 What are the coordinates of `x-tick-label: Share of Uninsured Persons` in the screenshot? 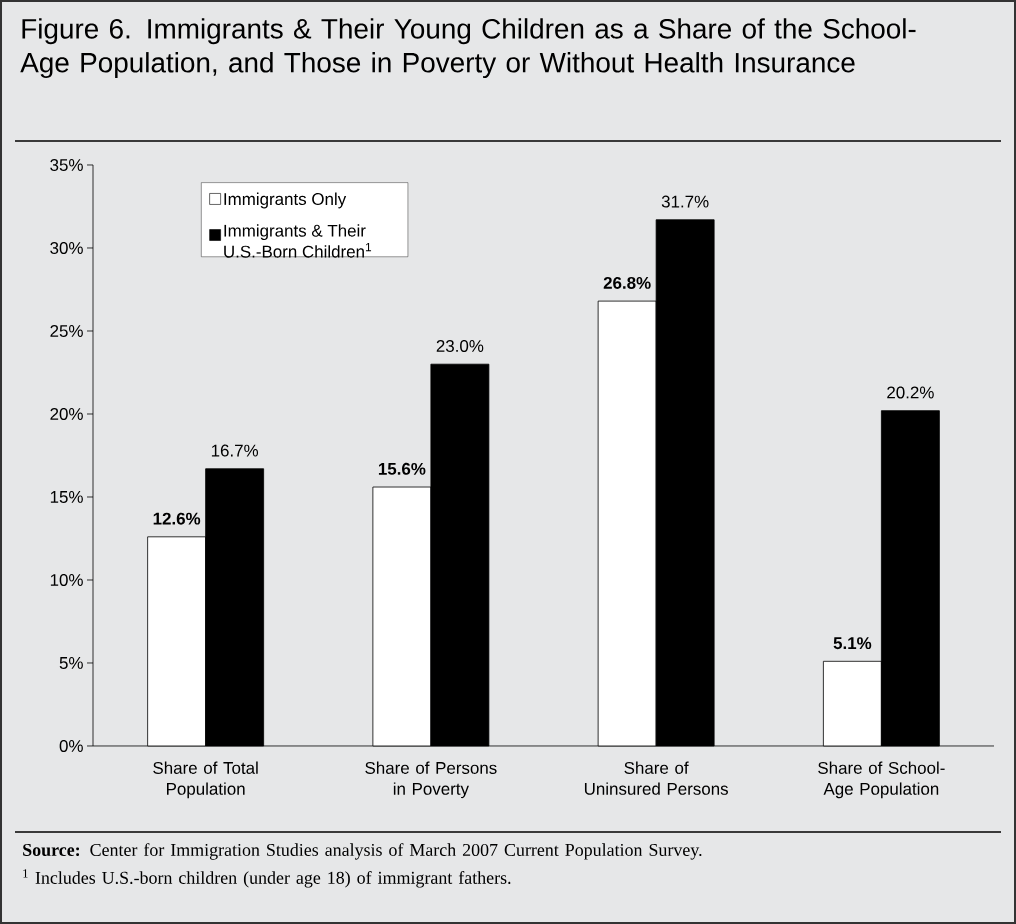 It's located at (656, 778).